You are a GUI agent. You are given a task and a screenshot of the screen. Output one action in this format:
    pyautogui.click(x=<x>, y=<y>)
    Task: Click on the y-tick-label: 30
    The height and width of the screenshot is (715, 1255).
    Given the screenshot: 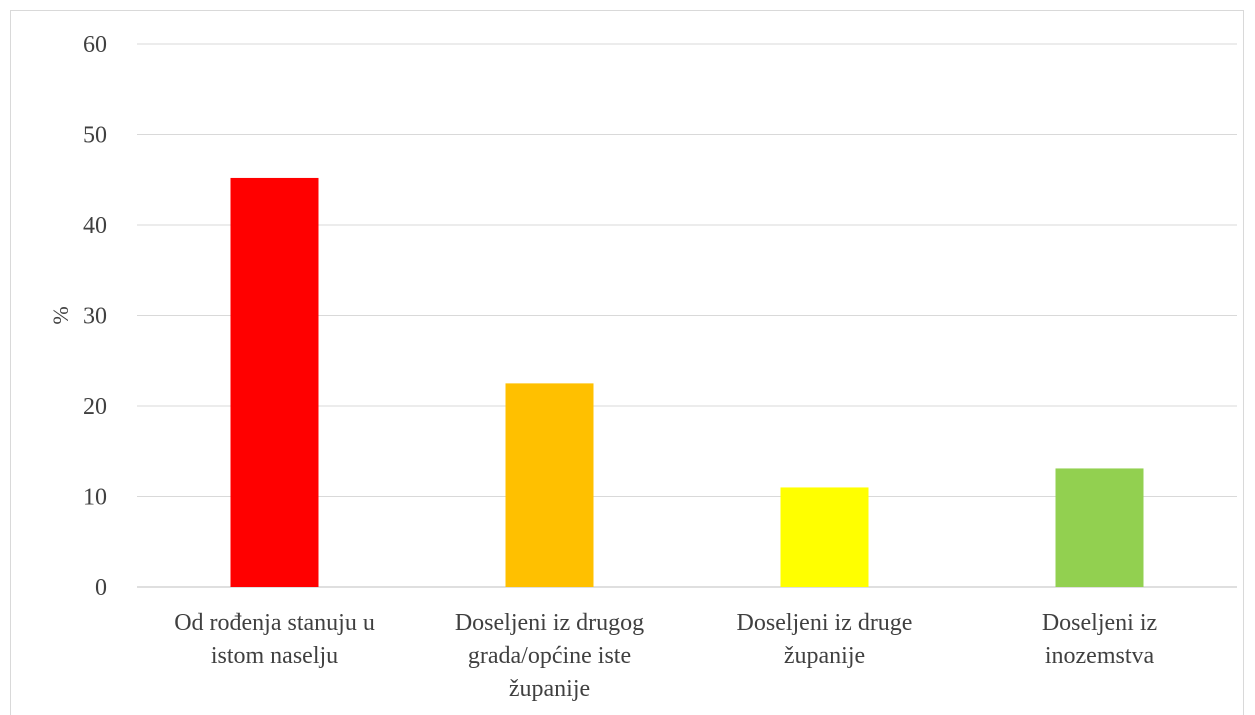 What is the action you would take?
    pyautogui.click(x=95, y=317)
    